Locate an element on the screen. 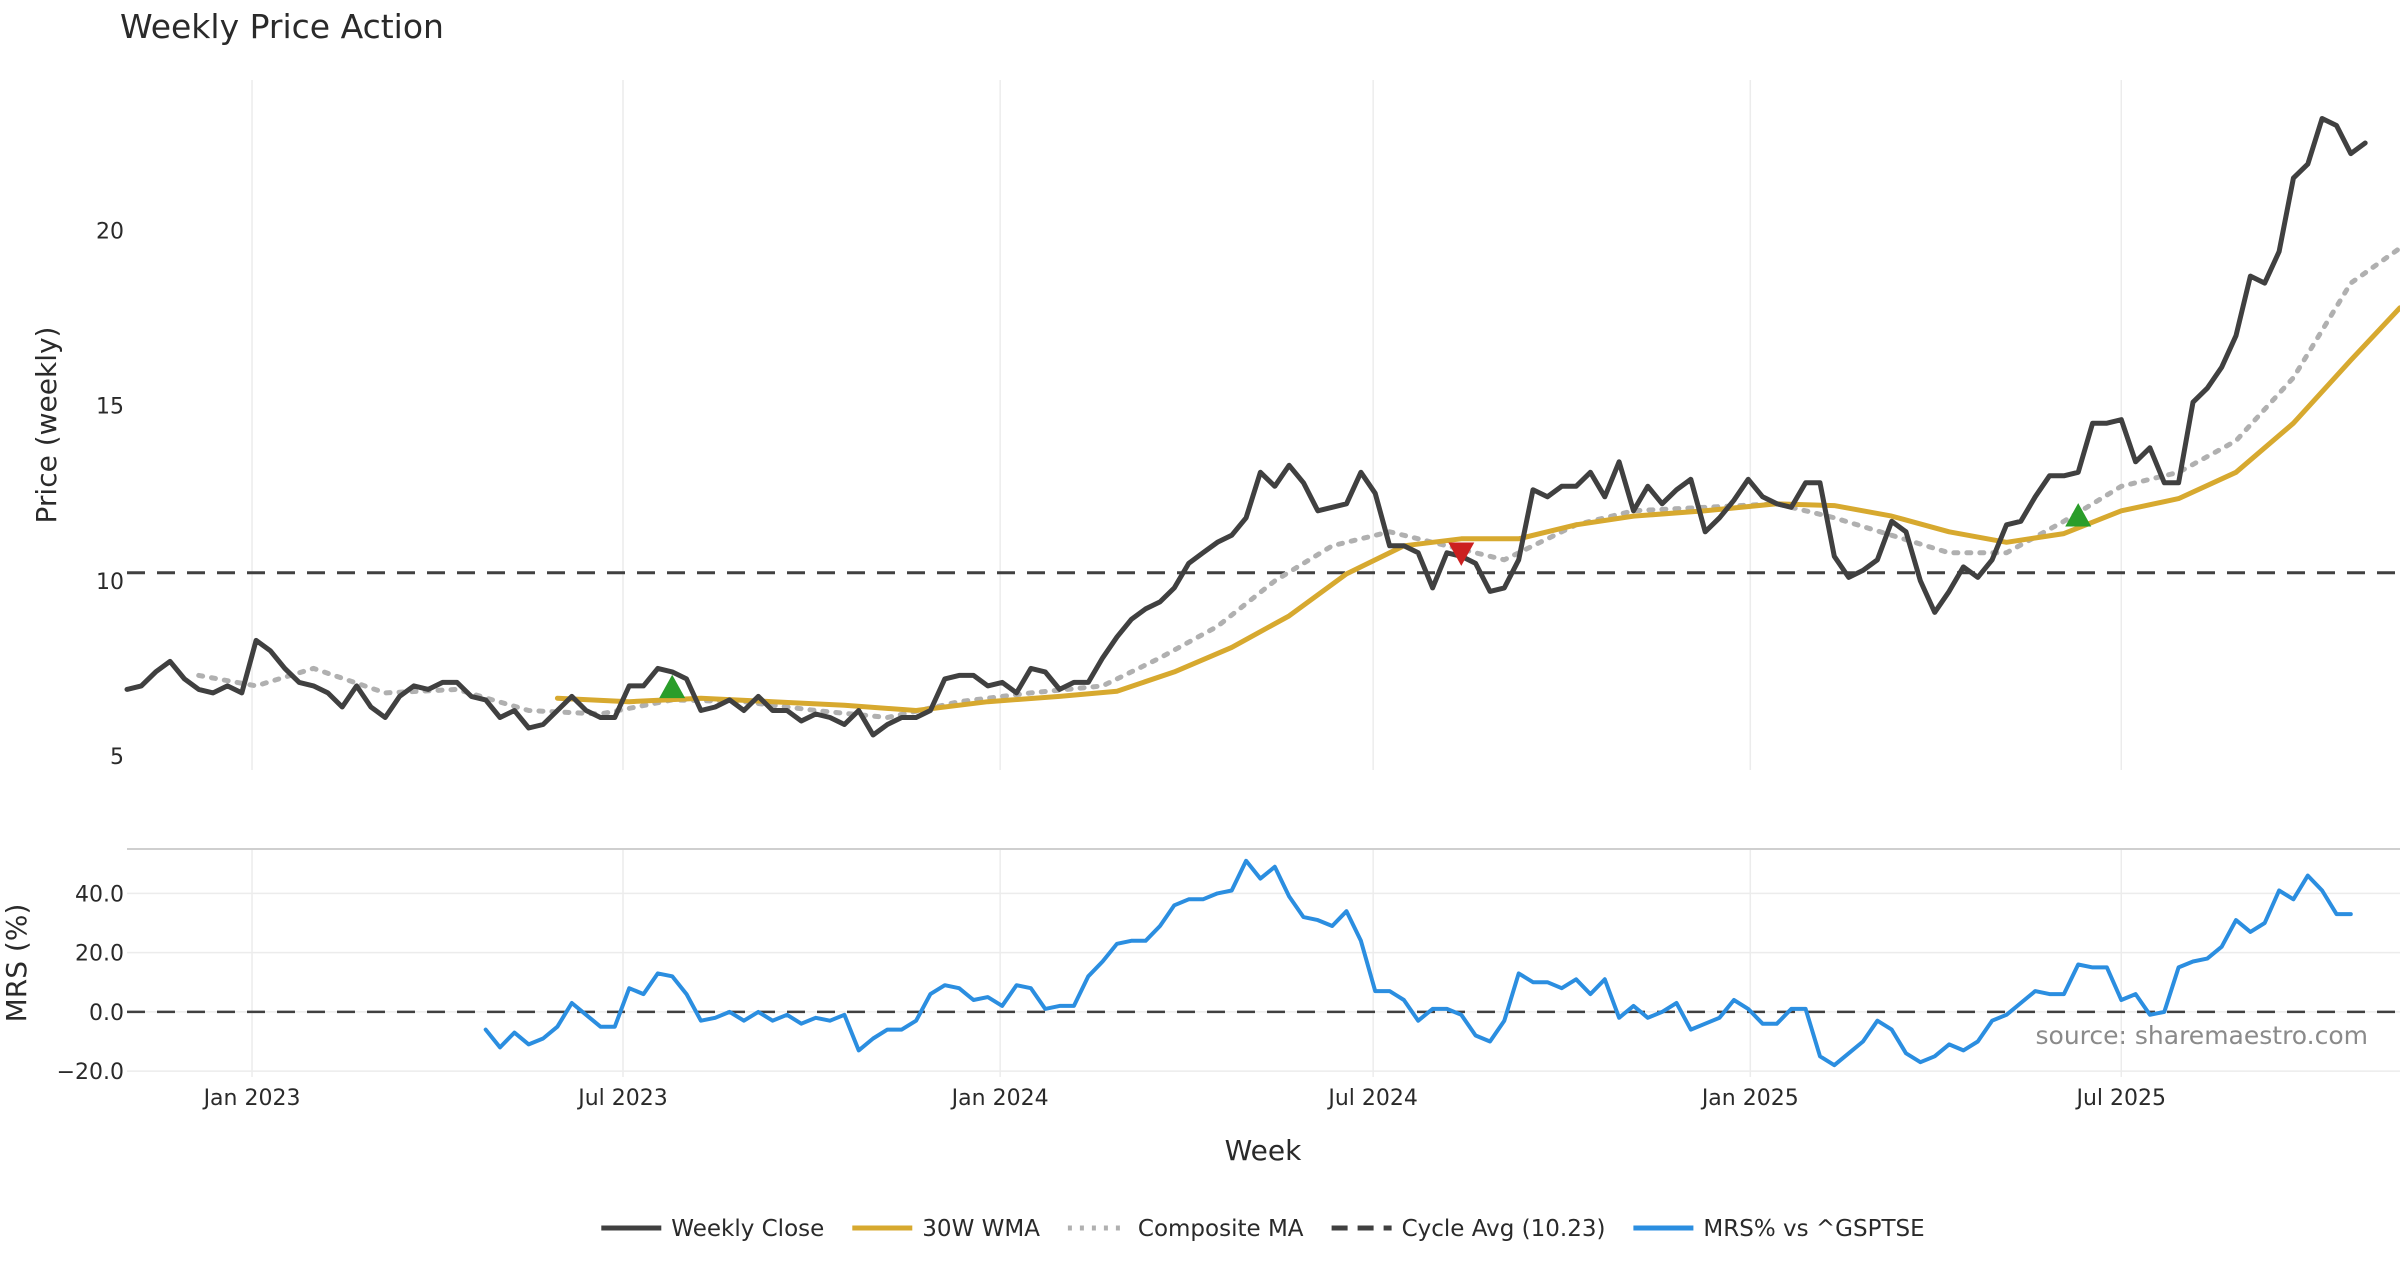  legend-label-2: Composite MA is located at coordinates (1221, 1229).